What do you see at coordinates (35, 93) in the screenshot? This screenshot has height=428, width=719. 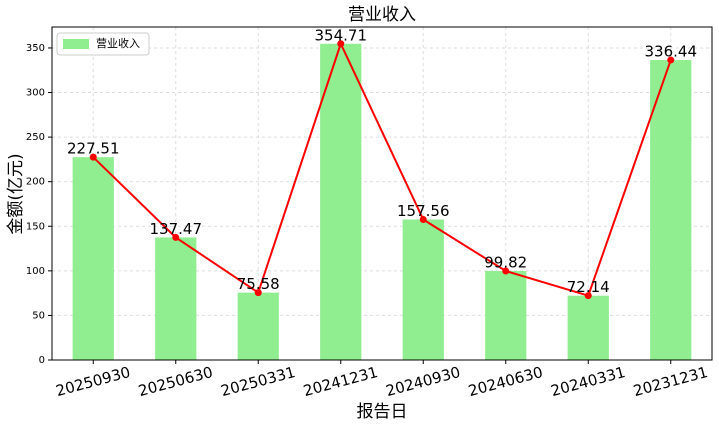 I see `y-tick-label: 300` at bounding box center [35, 93].